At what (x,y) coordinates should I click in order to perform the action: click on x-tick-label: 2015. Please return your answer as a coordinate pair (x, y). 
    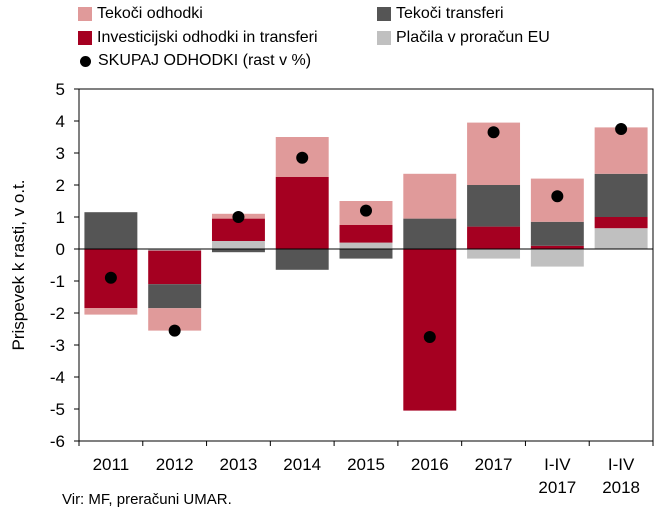
    Looking at the image, I should click on (366, 464).